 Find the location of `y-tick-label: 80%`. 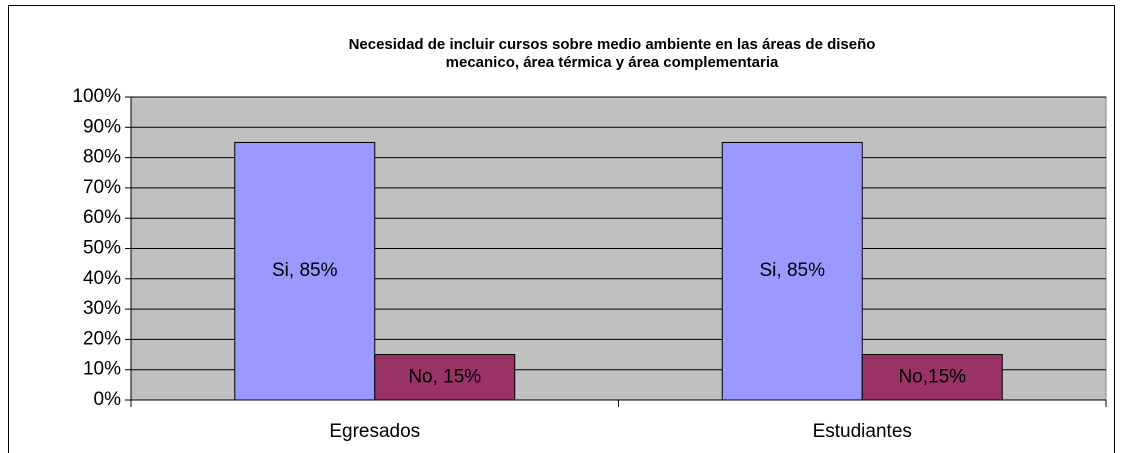

y-tick-label: 80% is located at coordinates (102, 157).